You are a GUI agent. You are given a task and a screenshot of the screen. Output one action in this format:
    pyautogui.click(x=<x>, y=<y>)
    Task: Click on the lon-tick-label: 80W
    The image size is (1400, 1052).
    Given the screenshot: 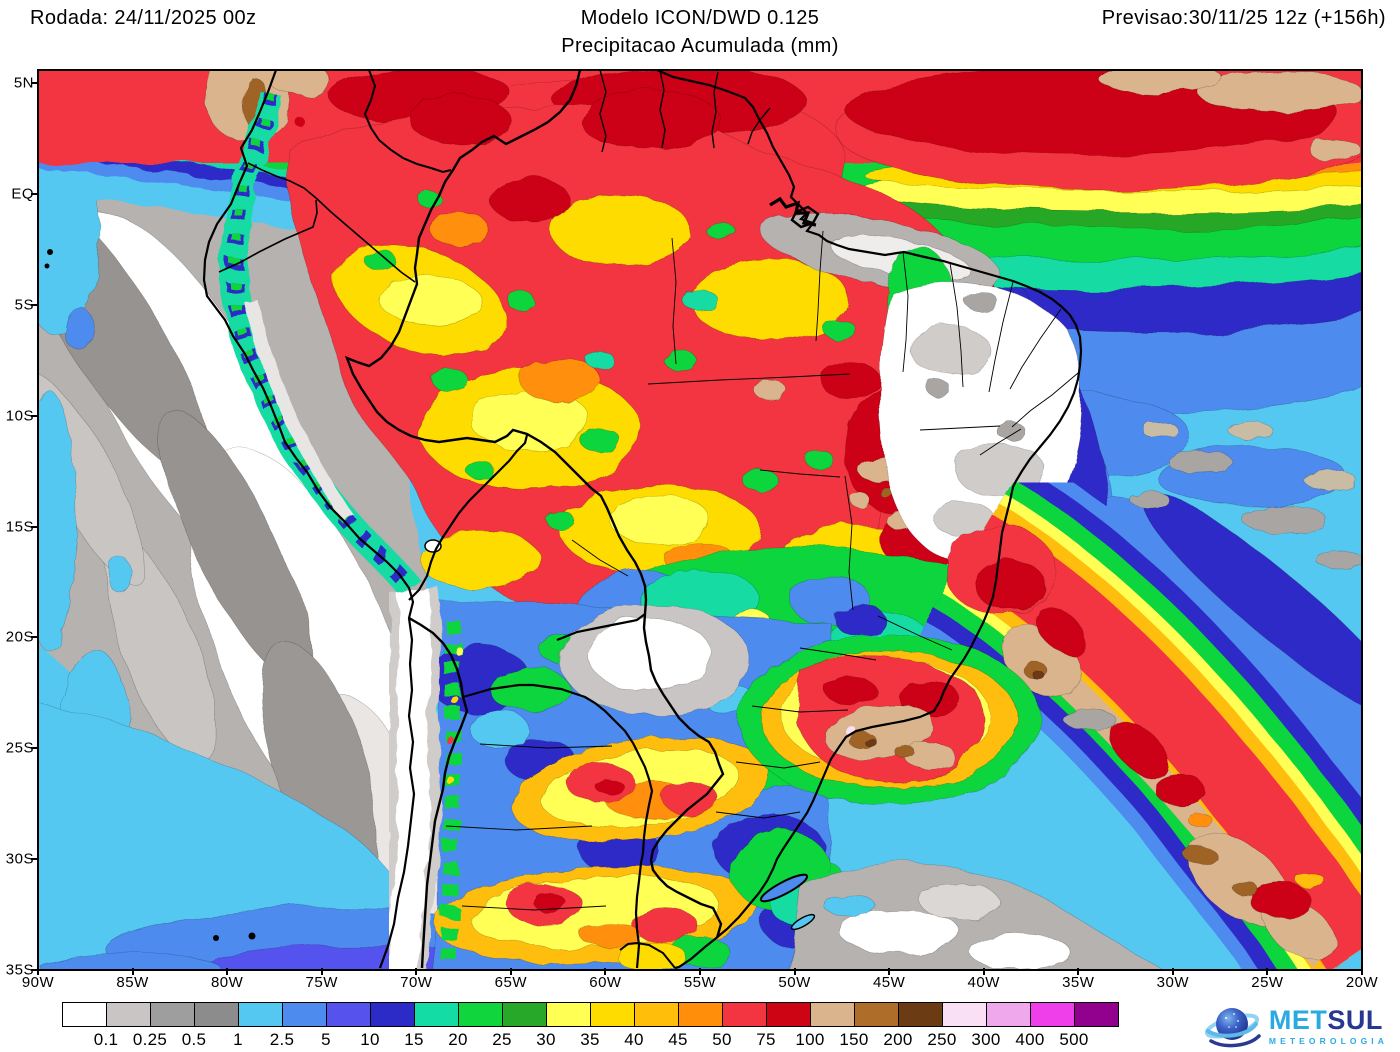 What is the action you would take?
    pyautogui.click(x=227, y=982)
    